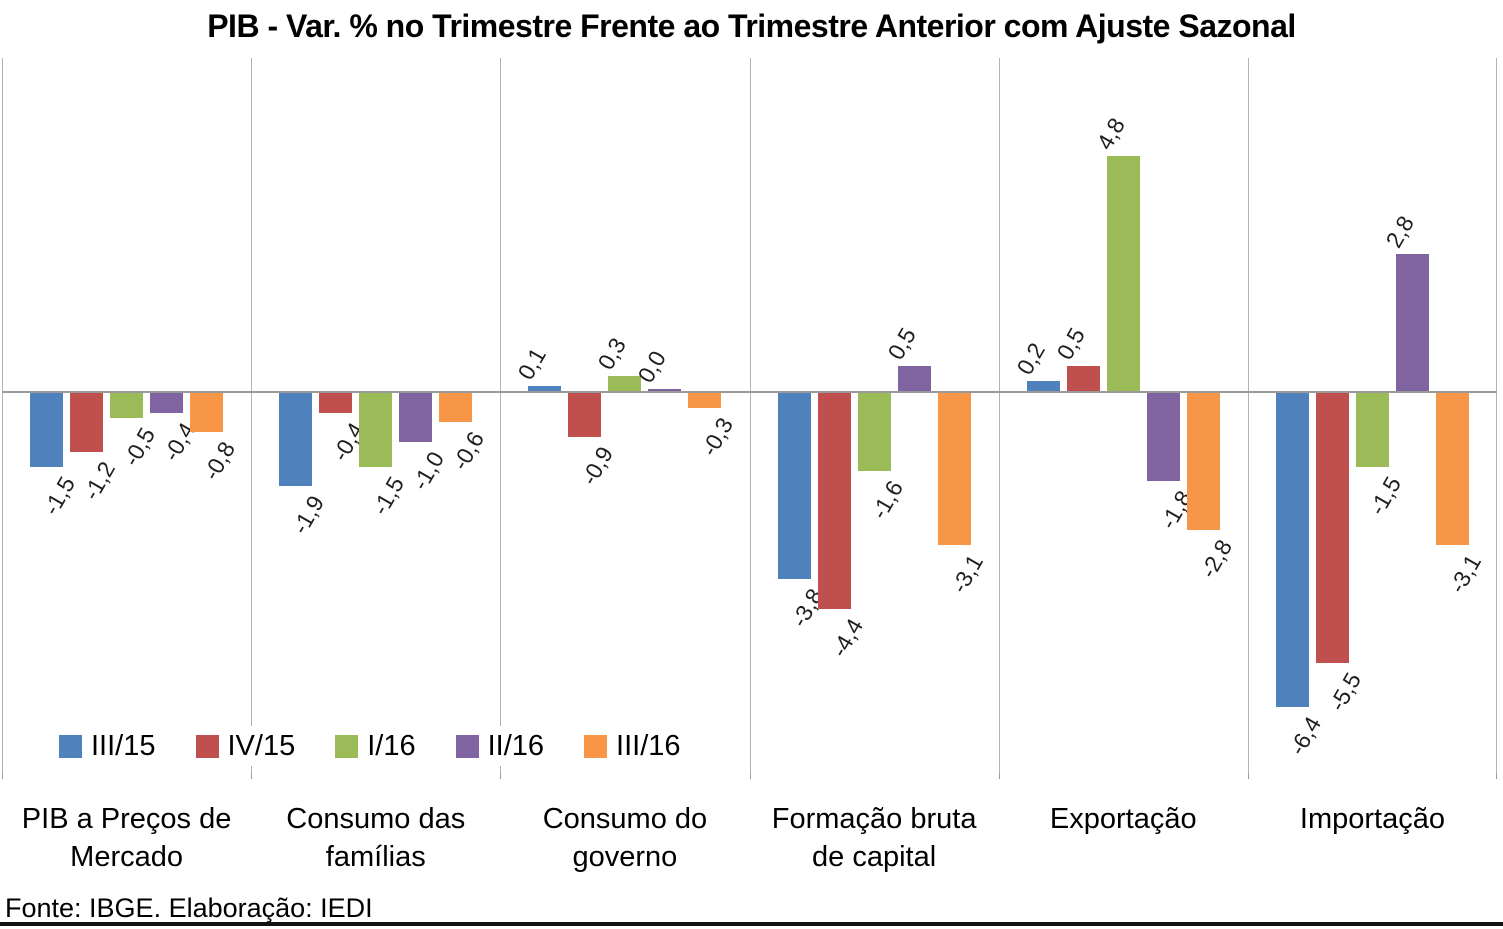 This screenshot has width=1503, height=929. I want to click on bar-value-label: 0,3, so click(611, 353).